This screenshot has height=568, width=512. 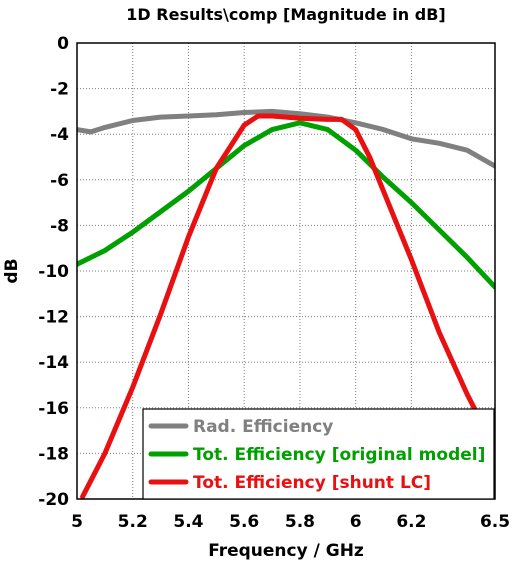 What do you see at coordinates (59, 181) in the screenshot?
I see `y-tick-label: -6` at bounding box center [59, 181].